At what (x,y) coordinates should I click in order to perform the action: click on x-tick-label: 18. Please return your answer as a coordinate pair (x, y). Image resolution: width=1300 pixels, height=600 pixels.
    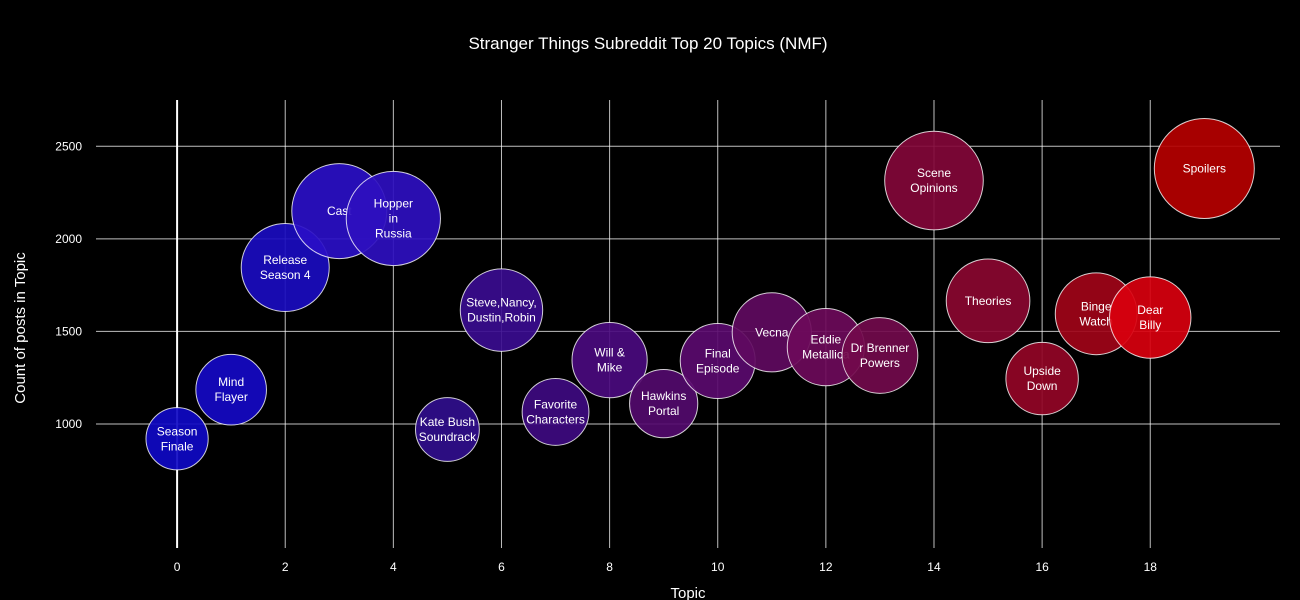
    Looking at the image, I should click on (1151, 567).